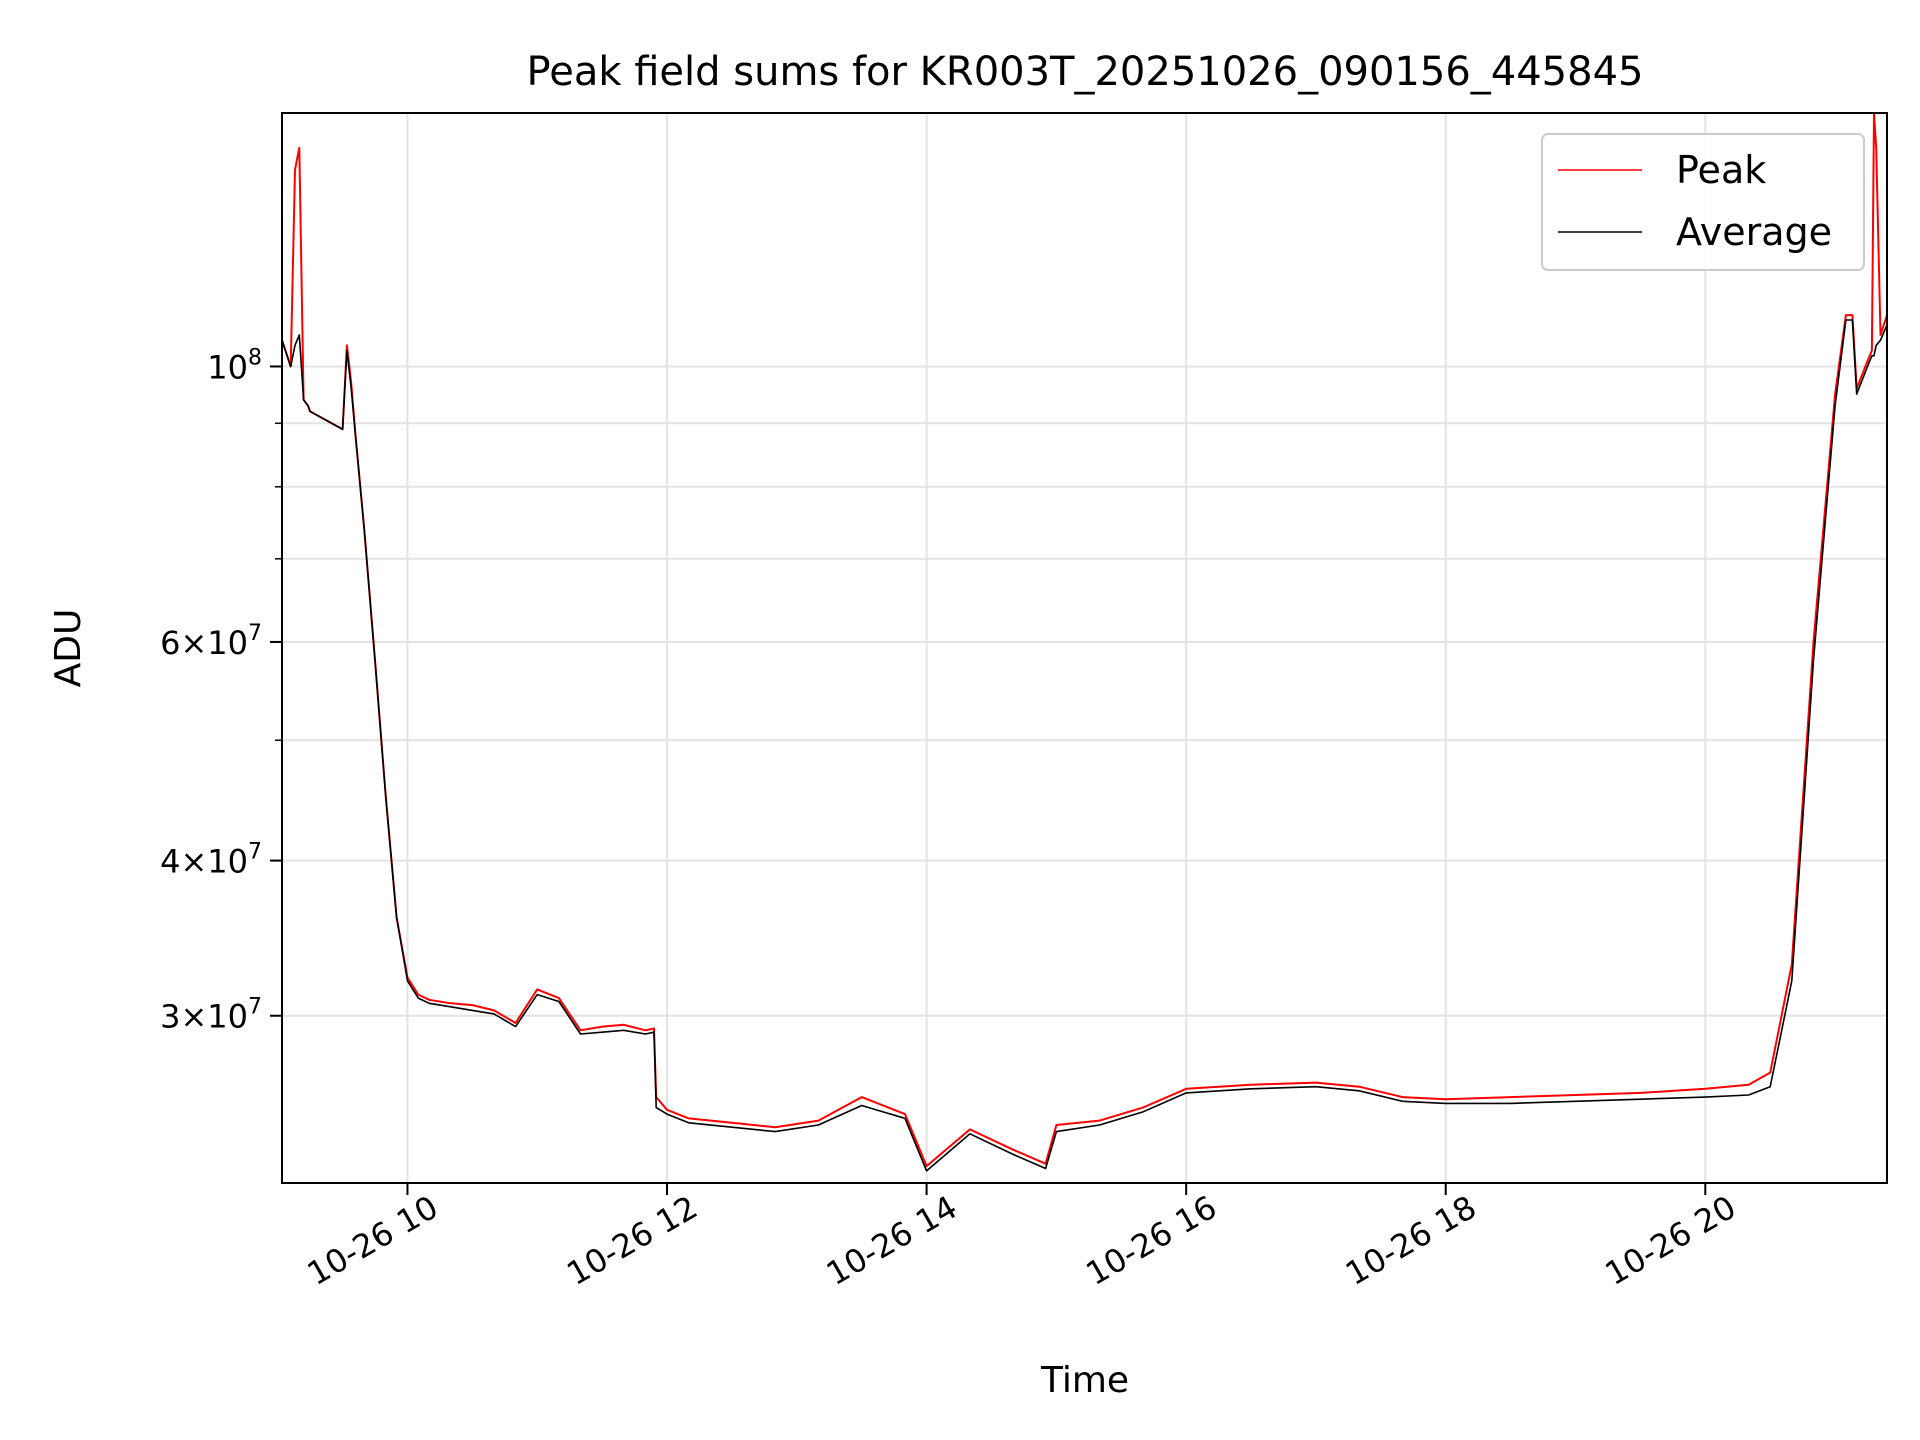 The width and height of the screenshot is (1920, 1440). What do you see at coordinates (1754, 232) in the screenshot?
I see `legend-label-average: Average` at bounding box center [1754, 232].